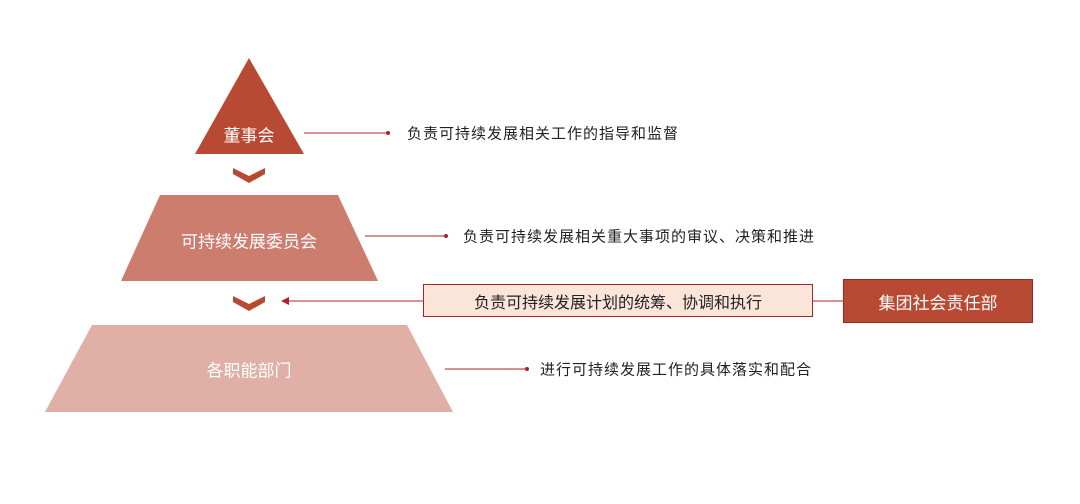 The width and height of the screenshot is (1080, 504). I want to click on level-1-triangle, so click(249, 106).